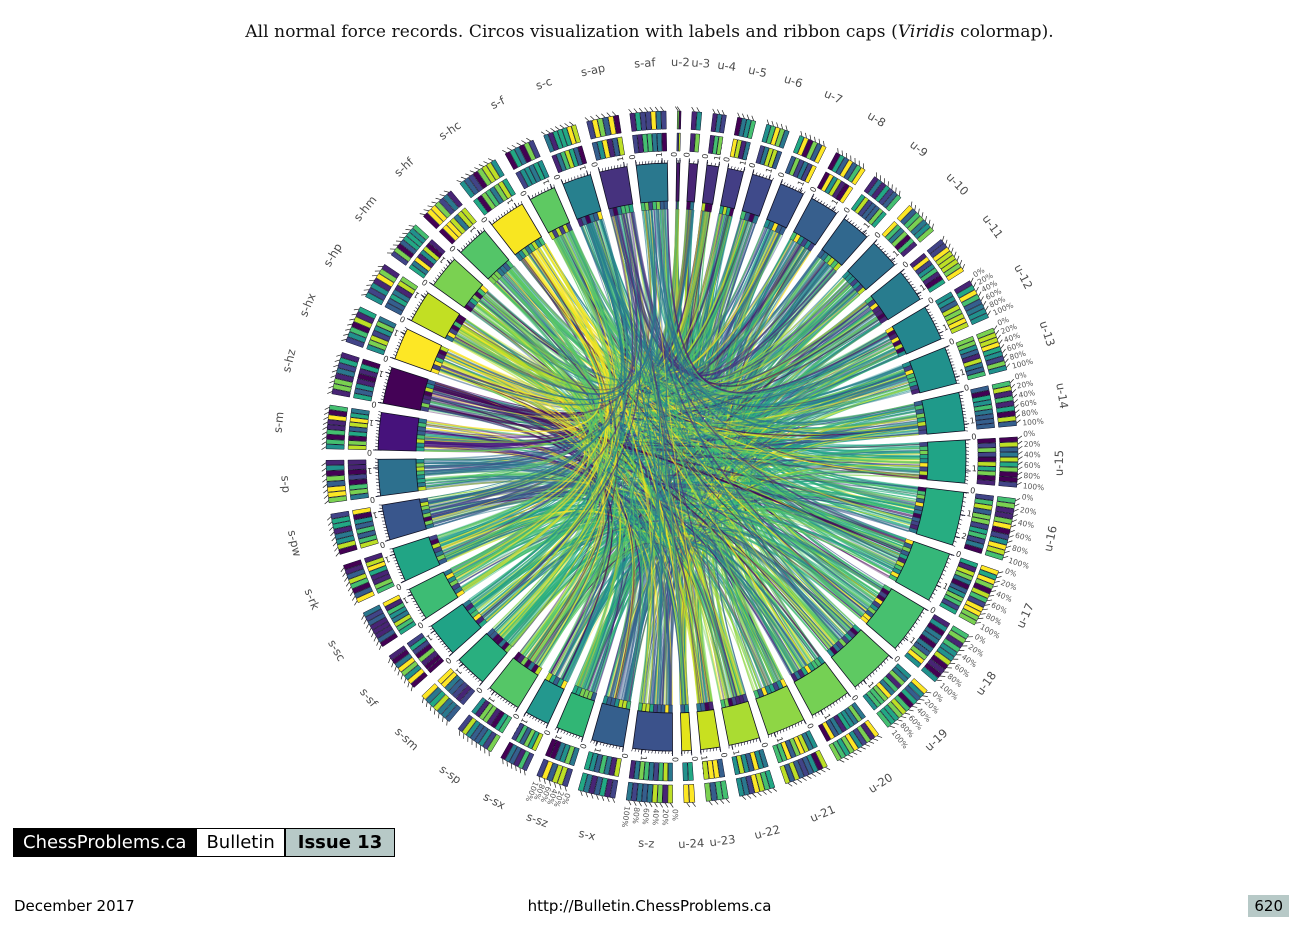 Image resolution: width=1299 pixels, height=929 pixels. What do you see at coordinates (307, 305) in the screenshot?
I see `svg-text: s-hx` at bounding box center [307, 305].